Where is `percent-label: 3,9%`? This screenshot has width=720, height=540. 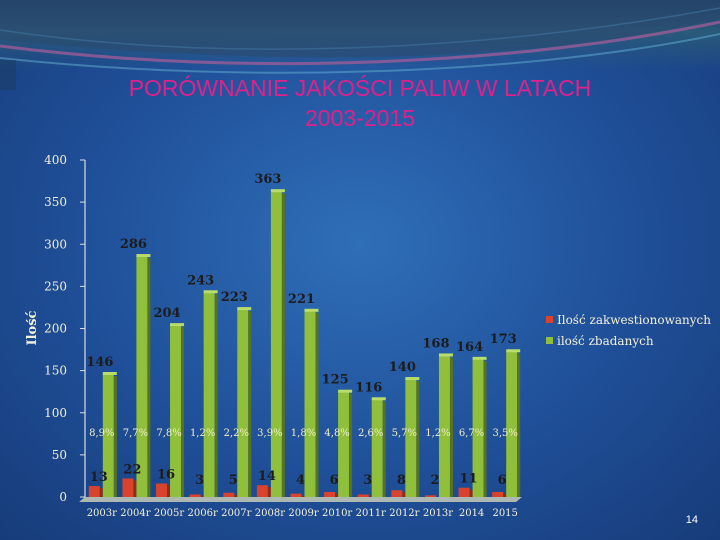
percent-label: 3,9% is located at coordinates (269, 433).